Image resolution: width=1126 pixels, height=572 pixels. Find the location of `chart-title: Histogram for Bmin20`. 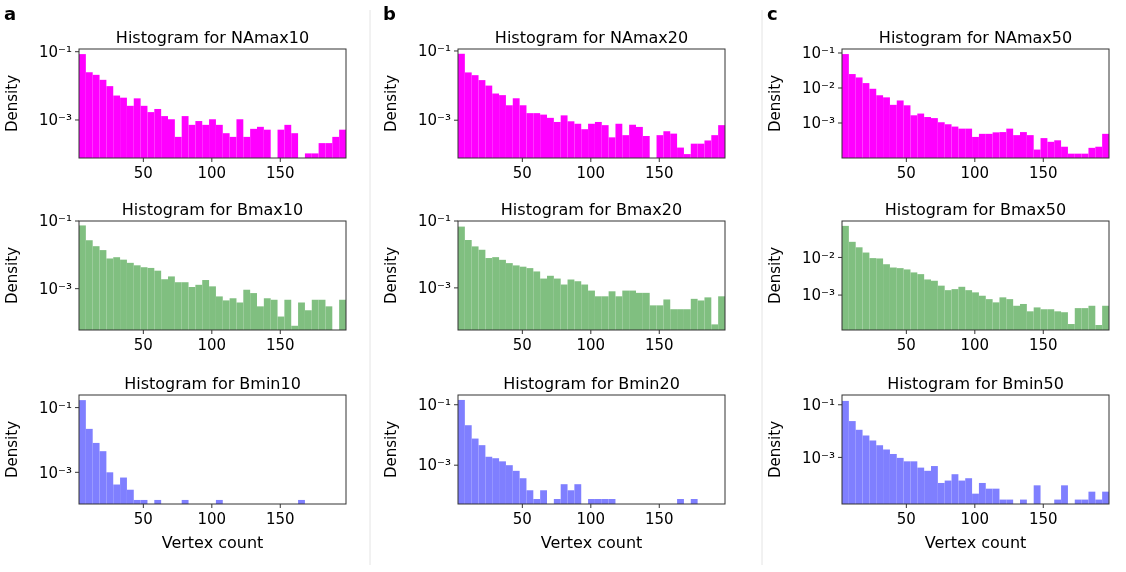

chart-title: Histogram for Bmin20 is located at coordinates (591, 383).